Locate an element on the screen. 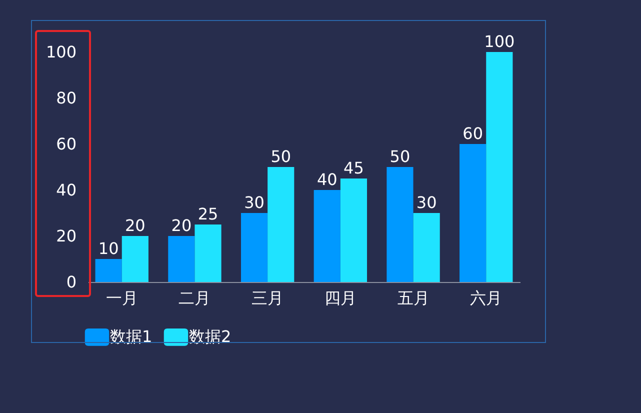 The width and height of the screenshot is (641, 413). data-label: 10 is located at coordinates (108, 248).